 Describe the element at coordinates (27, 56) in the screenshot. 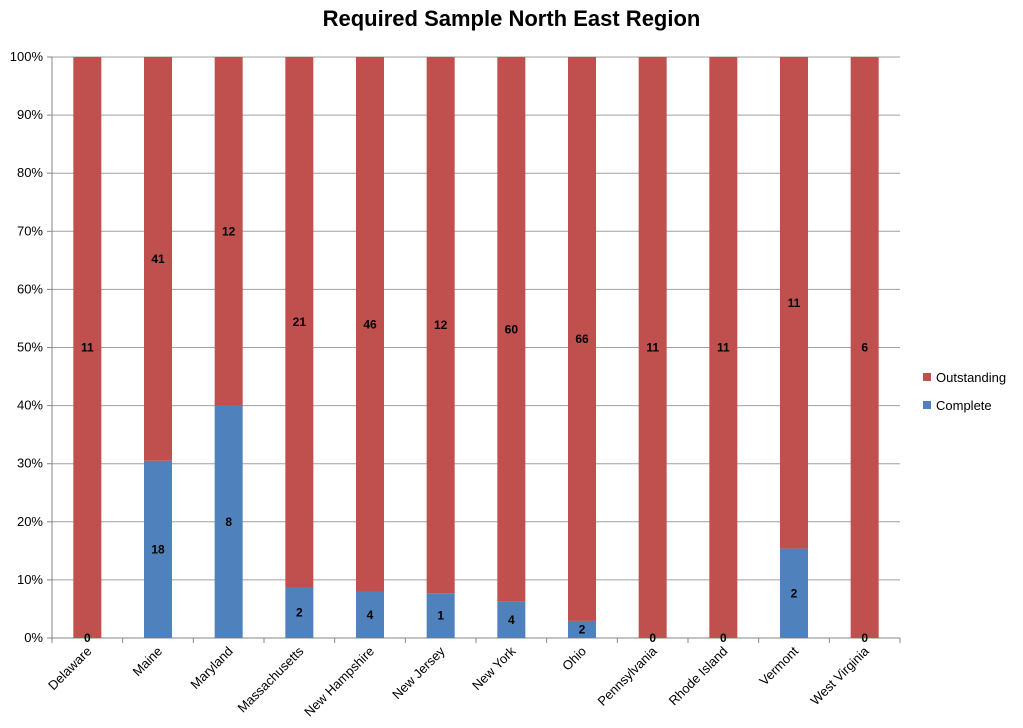

I see `y-tick-label: 100%` at that location.